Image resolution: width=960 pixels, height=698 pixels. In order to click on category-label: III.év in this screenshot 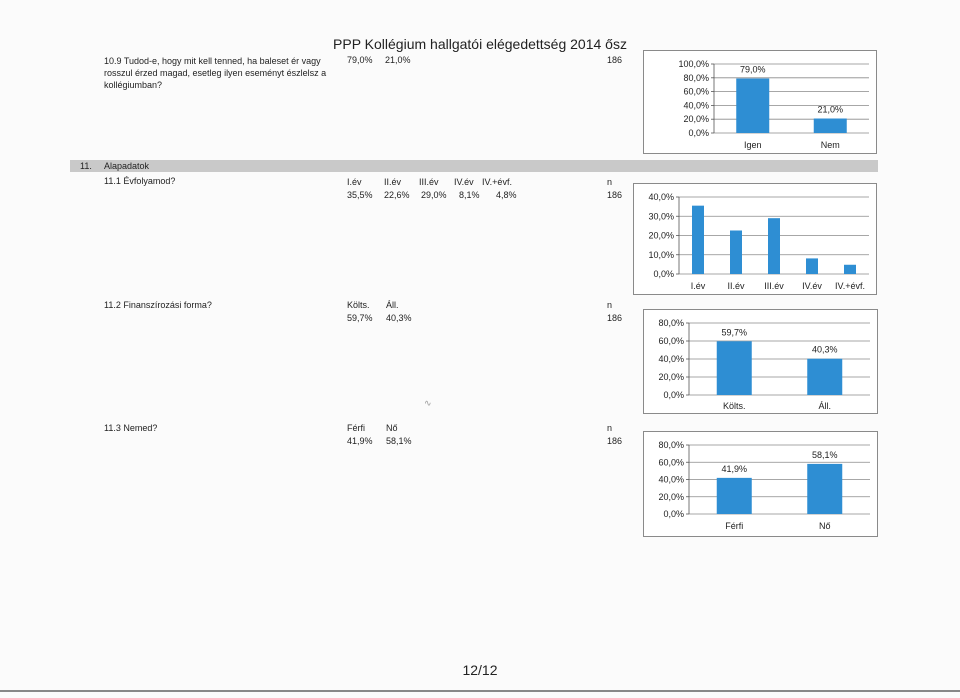, I will do `click(774, 286)`.